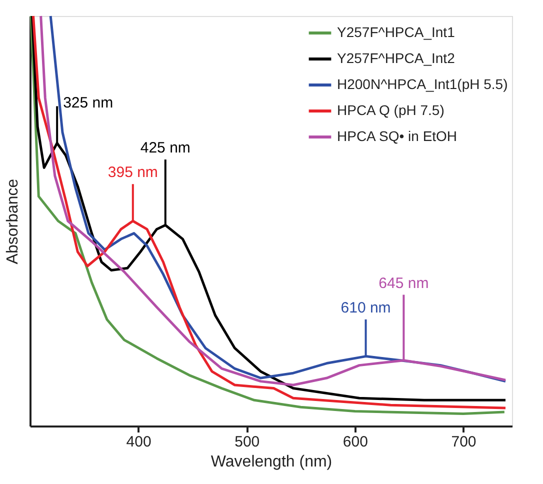 This screenshot has width=543, height=484. What do you see at coordinates (390, 110) in the screenshot?
I see `legend-label: HPCA Q (pH 7.5)` at bounding box center [390, 110].